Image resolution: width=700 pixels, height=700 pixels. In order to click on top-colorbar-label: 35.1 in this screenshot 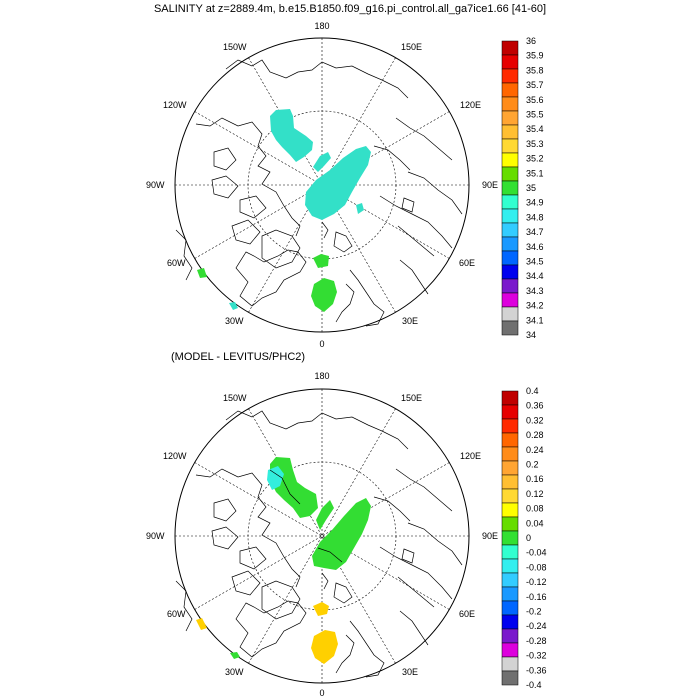, I will do `click(535, 173)`.